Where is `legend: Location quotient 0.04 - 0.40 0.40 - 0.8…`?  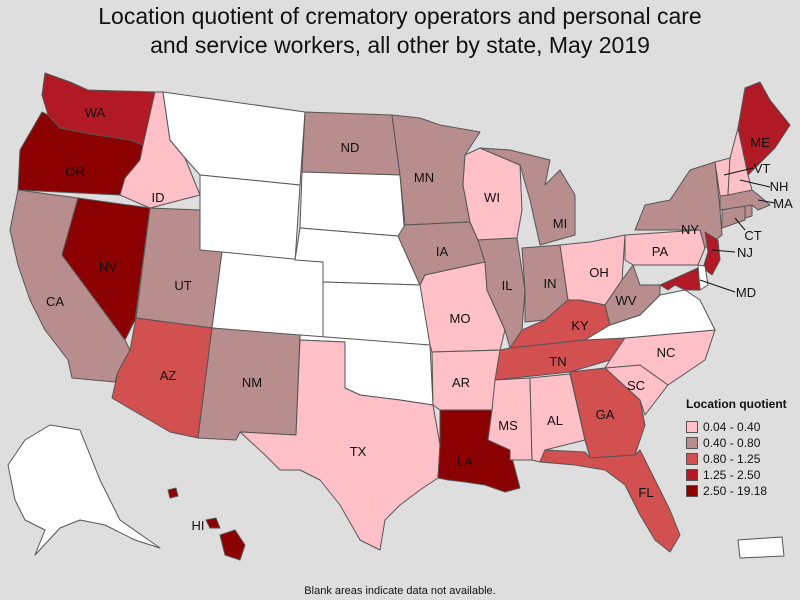 legend: Location quotient 0.04 - 0.40 0.40 - 0.8… is located at coordinates (736, 448).